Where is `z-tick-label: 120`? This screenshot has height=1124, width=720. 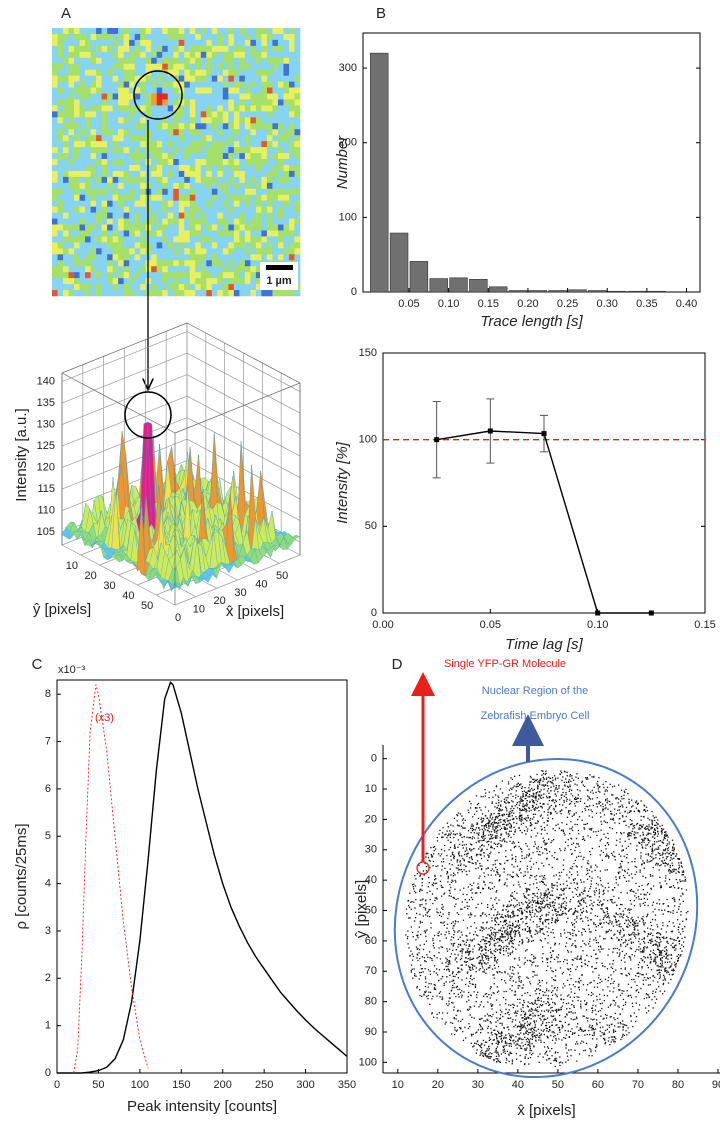
z-tick-label: 120 is located at coordinates (46, 468).